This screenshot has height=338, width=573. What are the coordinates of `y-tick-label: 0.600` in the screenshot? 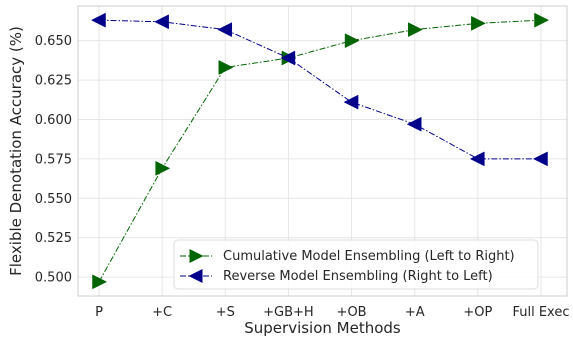 It's located at (53, 120).